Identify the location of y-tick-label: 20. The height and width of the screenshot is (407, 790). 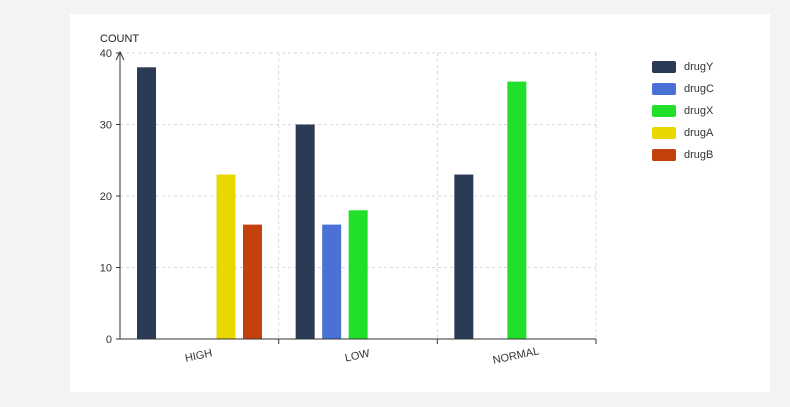
(106, 197).